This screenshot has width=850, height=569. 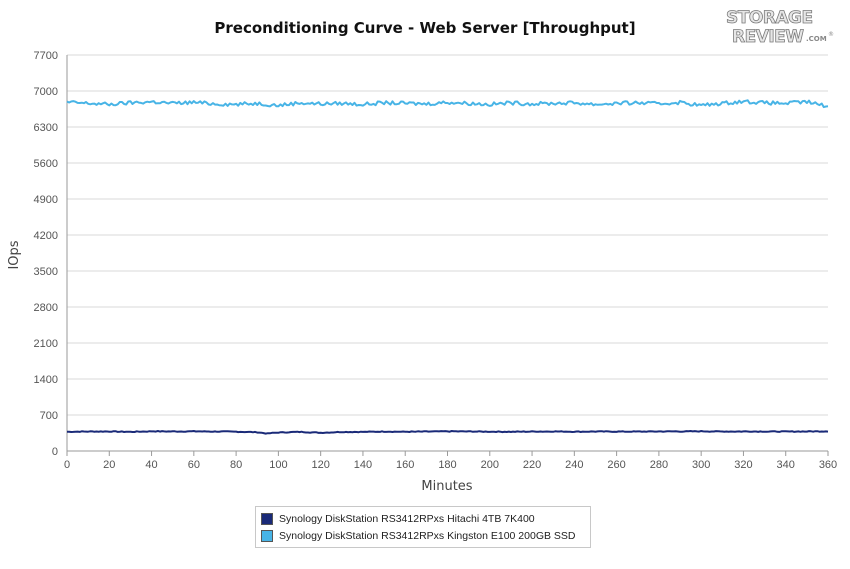 What do you see at coordinates (768, 36) in the screenshot?
I see `svg-text: REVIEW` at bounding box center [768, 36].